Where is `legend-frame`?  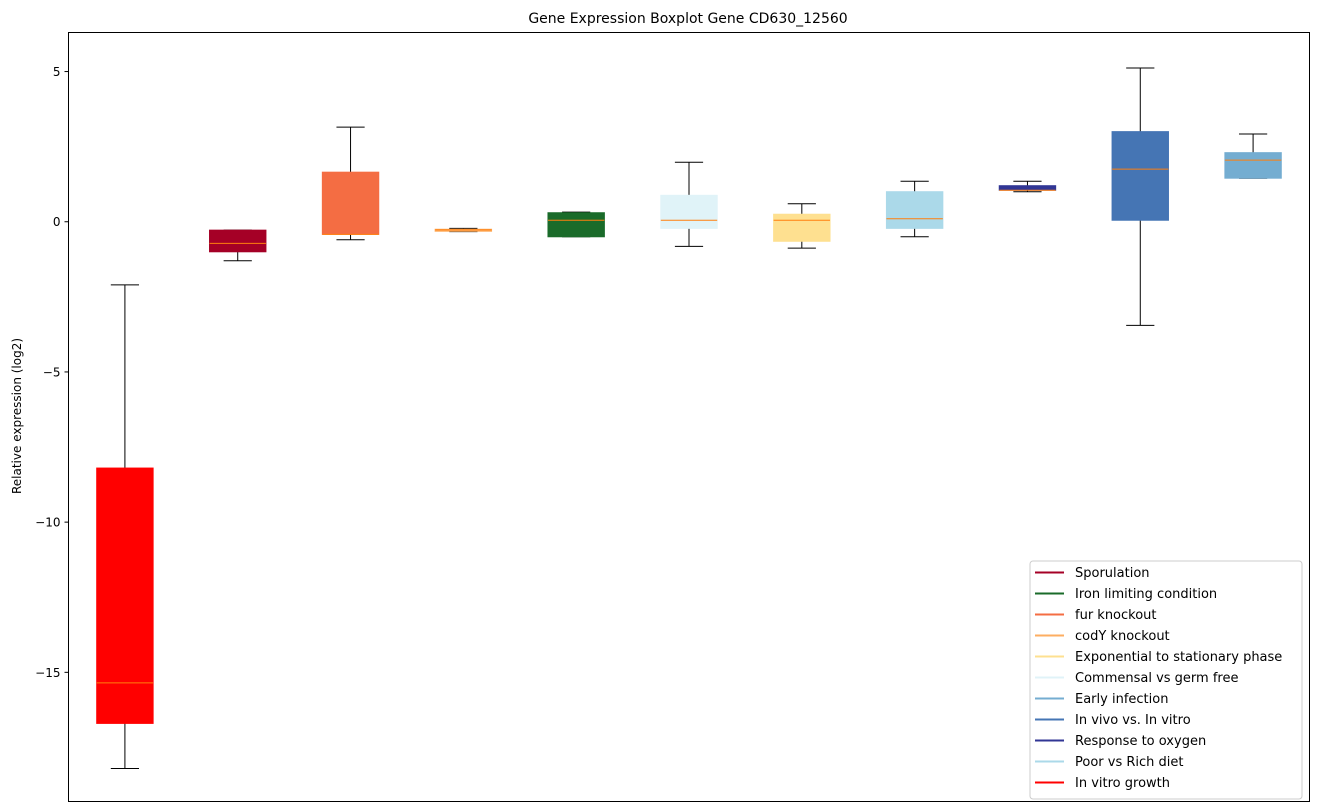
legend-frame is located at coordinates (1166, 680).